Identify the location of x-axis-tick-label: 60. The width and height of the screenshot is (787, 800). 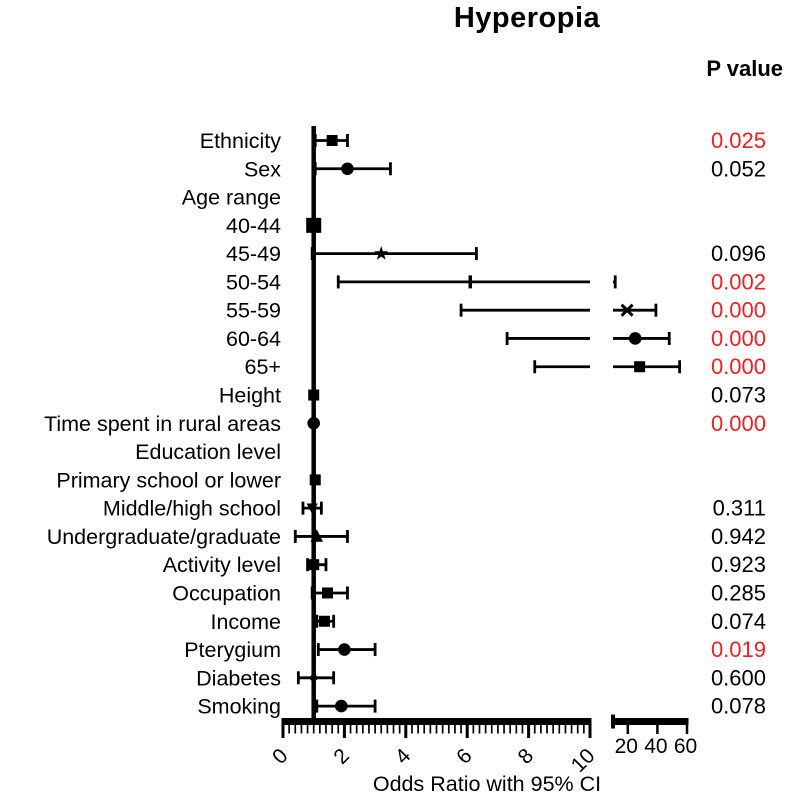
(685, 746).